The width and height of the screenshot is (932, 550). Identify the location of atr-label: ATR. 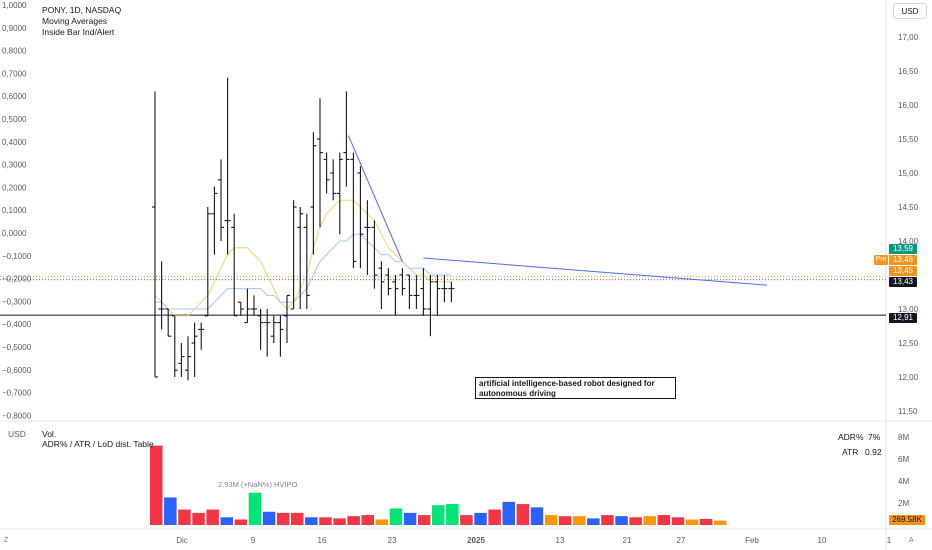
(850, 452).